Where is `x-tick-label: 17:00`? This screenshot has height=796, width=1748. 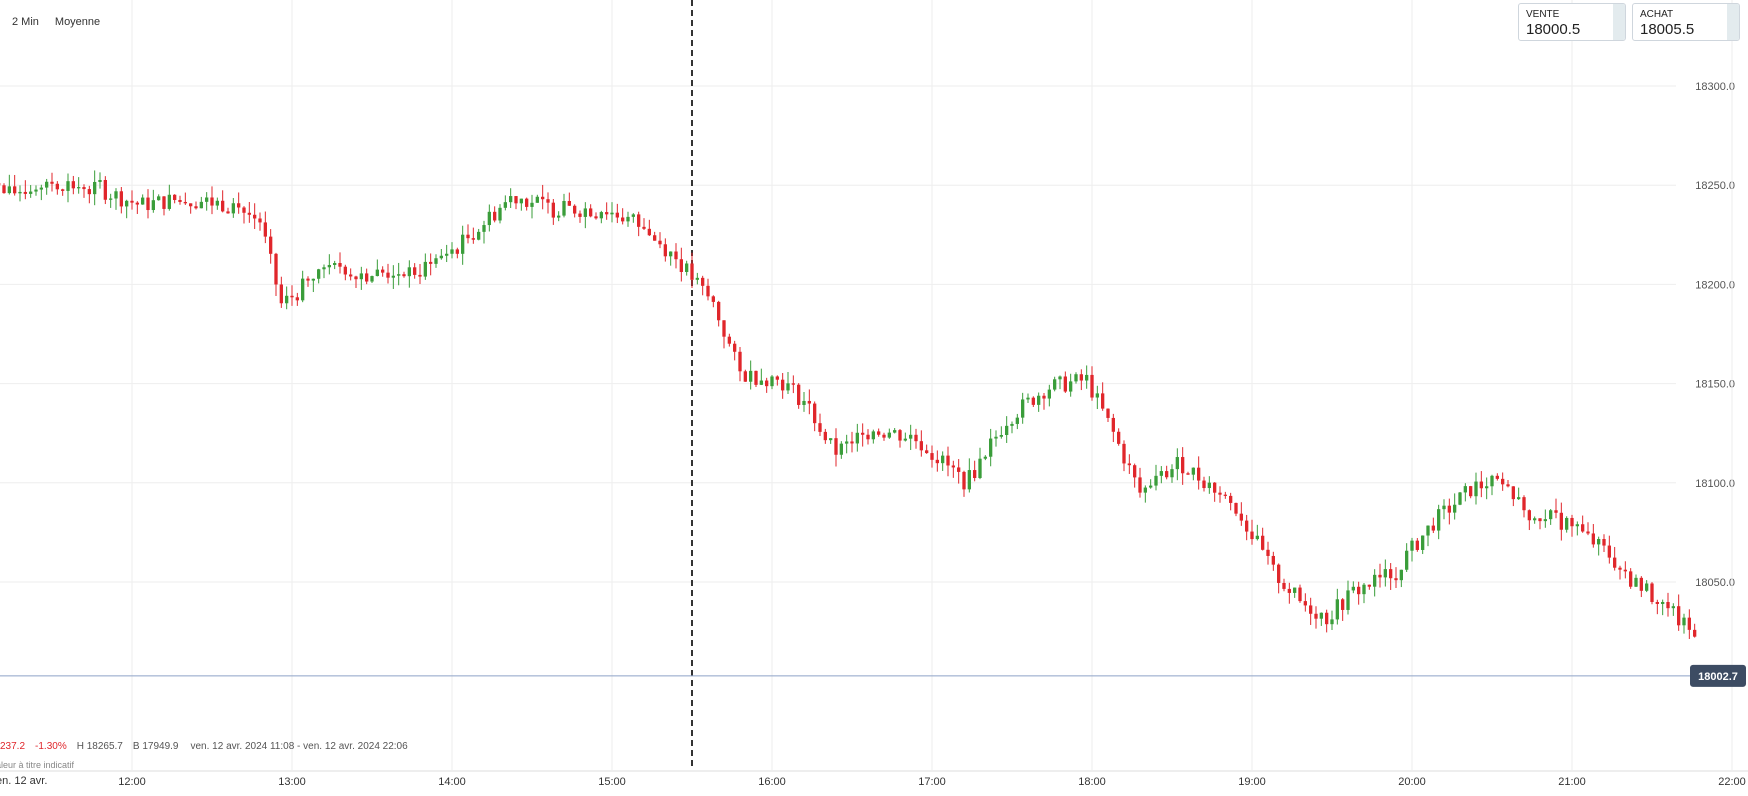
x-tick-label: 17:00 is located at coordinates (932, 782).